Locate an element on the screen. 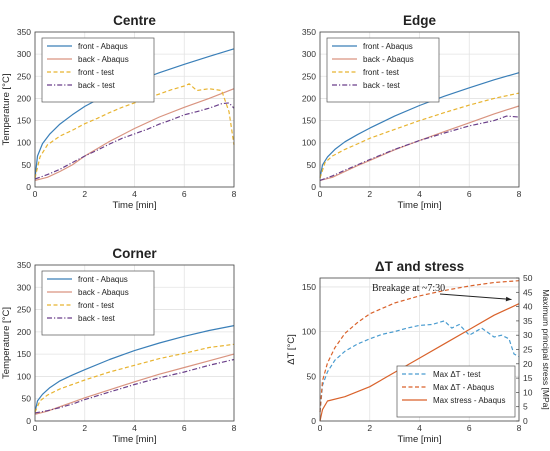 Image resolution: width=550 pixels, height=451 pixels. annotation-arrowhead is located at coordinates (508, 299).